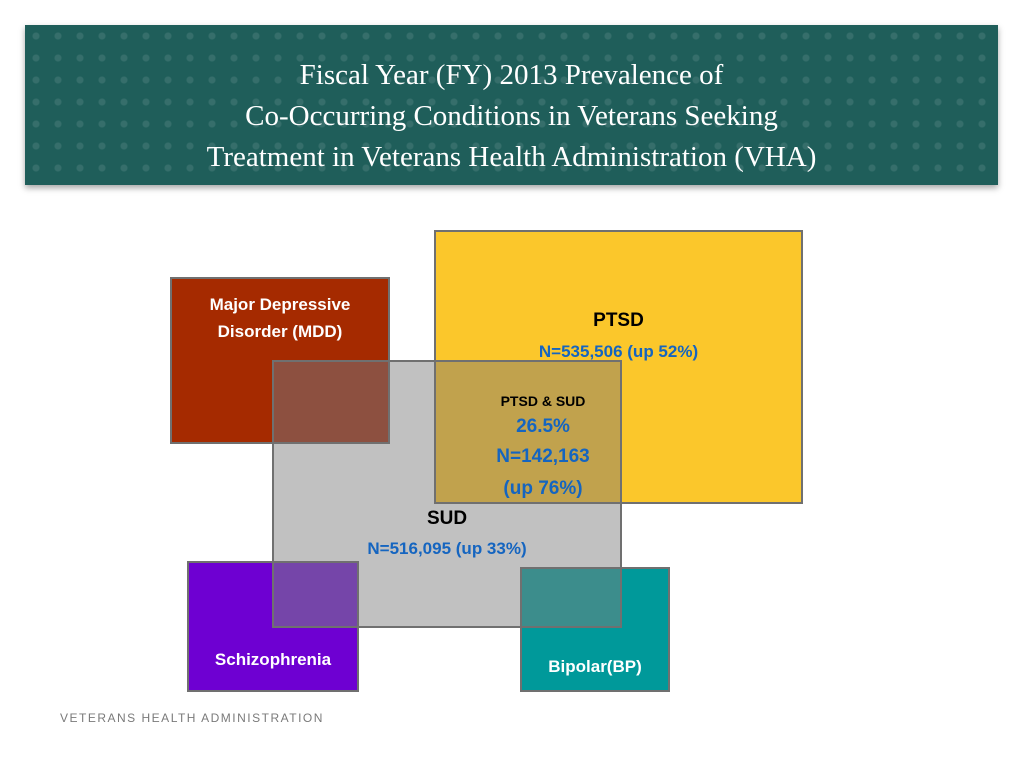  Describe the element at coordinates (543, 401) in the screenshot. I see `ptsd-sud-label: PTSD & SUD` at that location.